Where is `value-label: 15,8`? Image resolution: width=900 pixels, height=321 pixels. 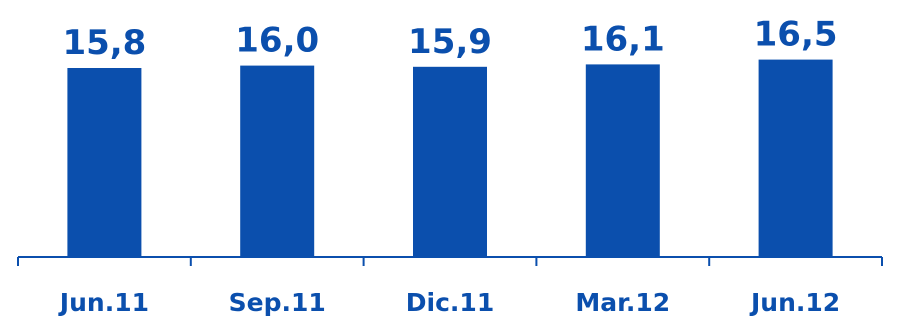
value-label: 15,8 is located at coordinates (104, 43).